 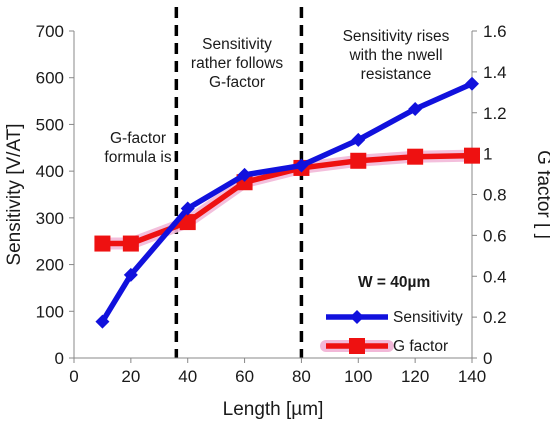 What do you see at coordinates (420, 346) in the screenshot?
I see `legend-label: G factor` at bounding box center [420, 346].